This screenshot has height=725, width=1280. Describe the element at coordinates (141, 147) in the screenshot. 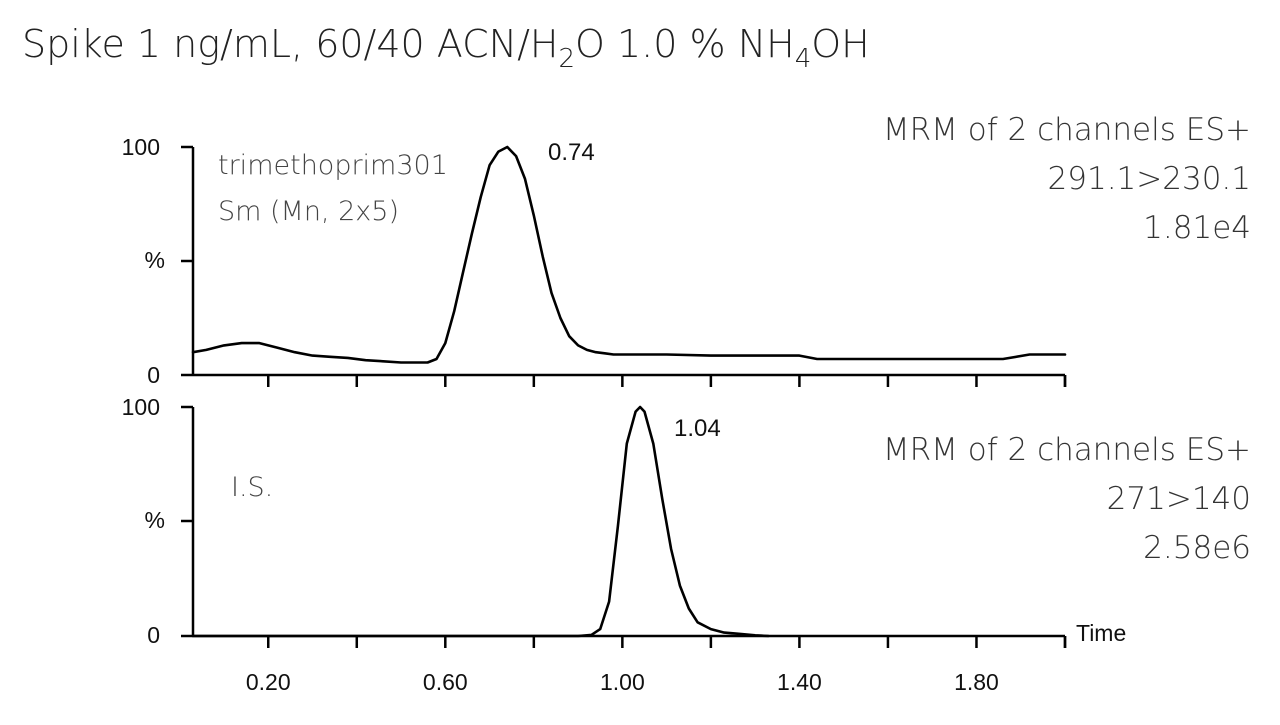

I see `y-tick-label-100-top: 100` at that location.